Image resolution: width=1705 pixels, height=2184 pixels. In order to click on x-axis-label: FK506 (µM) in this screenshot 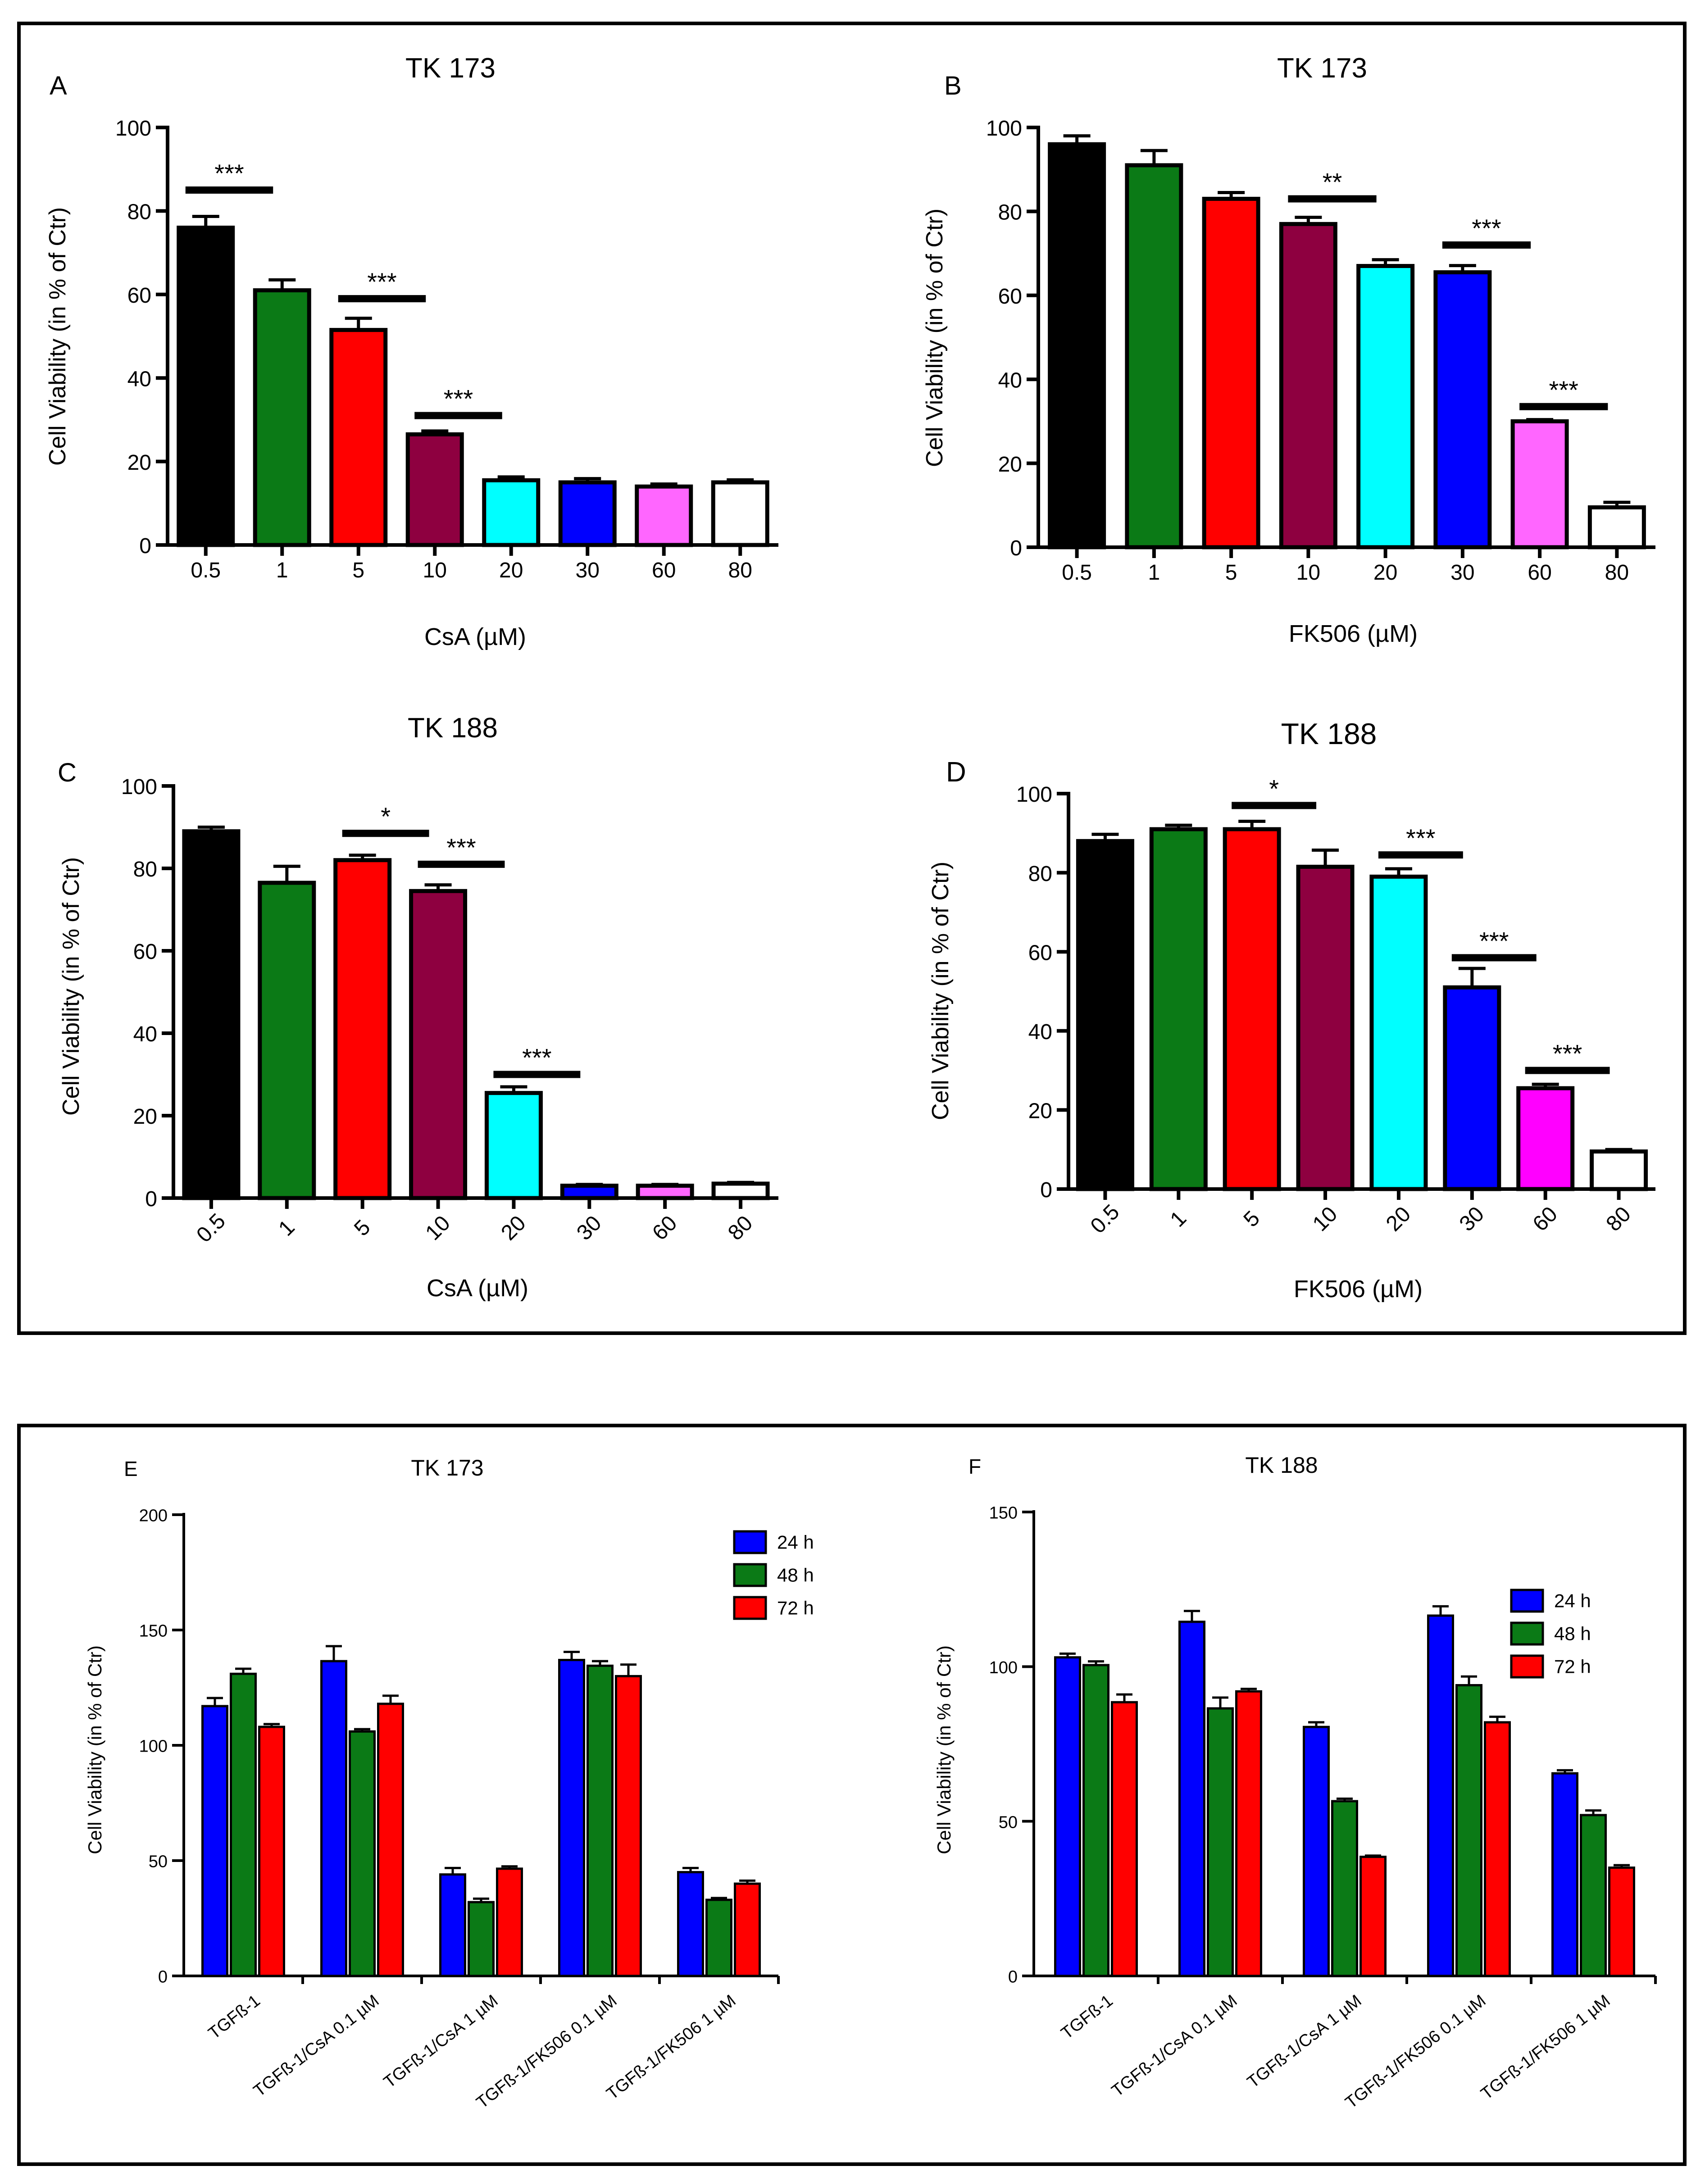, I will do `click(1358, 1289)`.